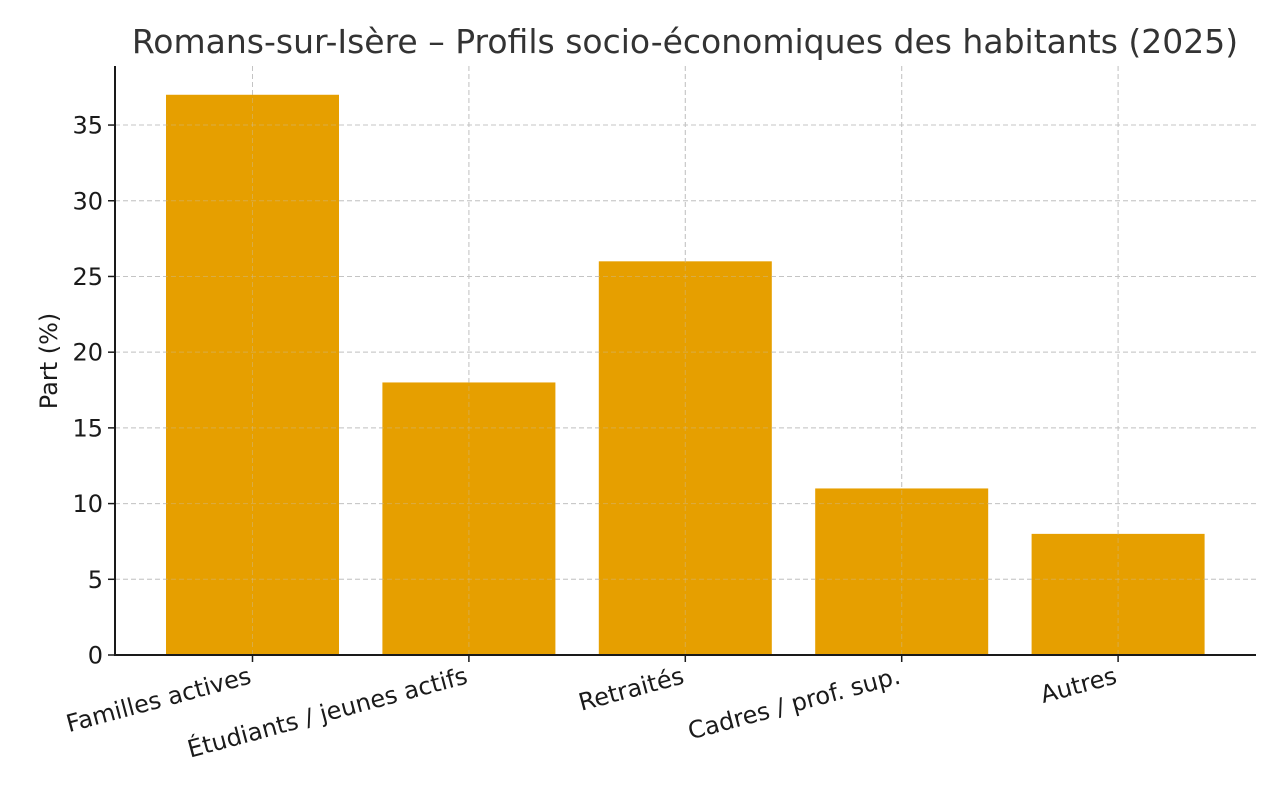  I want to click on bar-retraités, so click(685, 458).